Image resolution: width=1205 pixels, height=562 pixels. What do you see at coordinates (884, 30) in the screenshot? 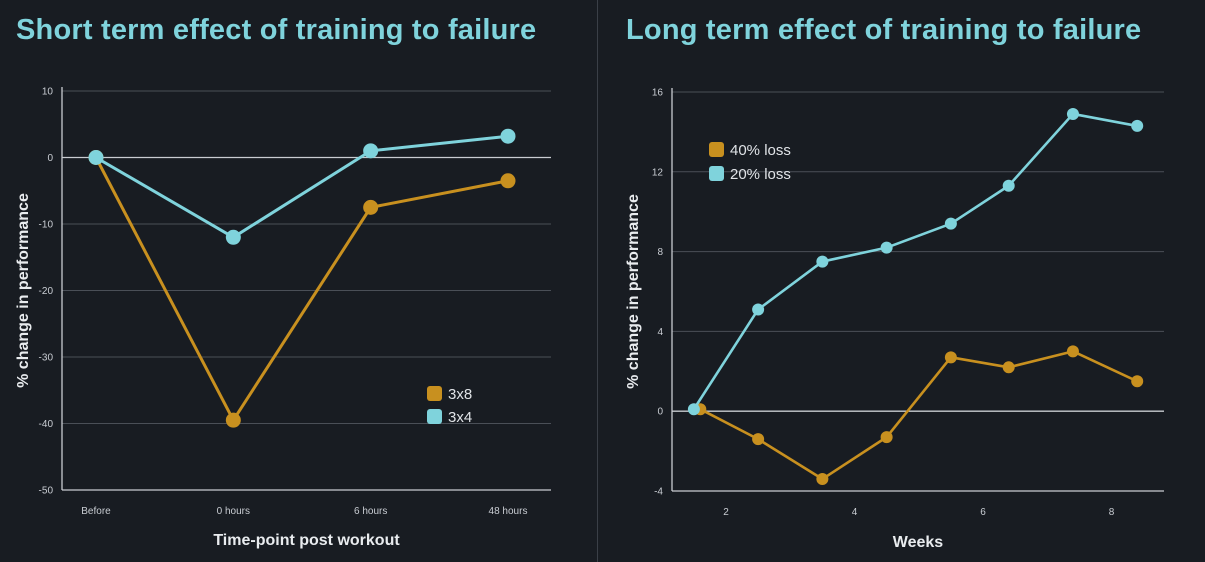
I see `long-term-chart-title: Long term effect of training to failure` at bounding box center [884, 30].